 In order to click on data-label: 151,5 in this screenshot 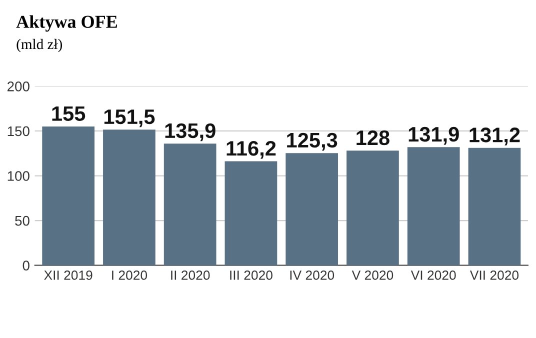, I will do `click(129, 119)`.